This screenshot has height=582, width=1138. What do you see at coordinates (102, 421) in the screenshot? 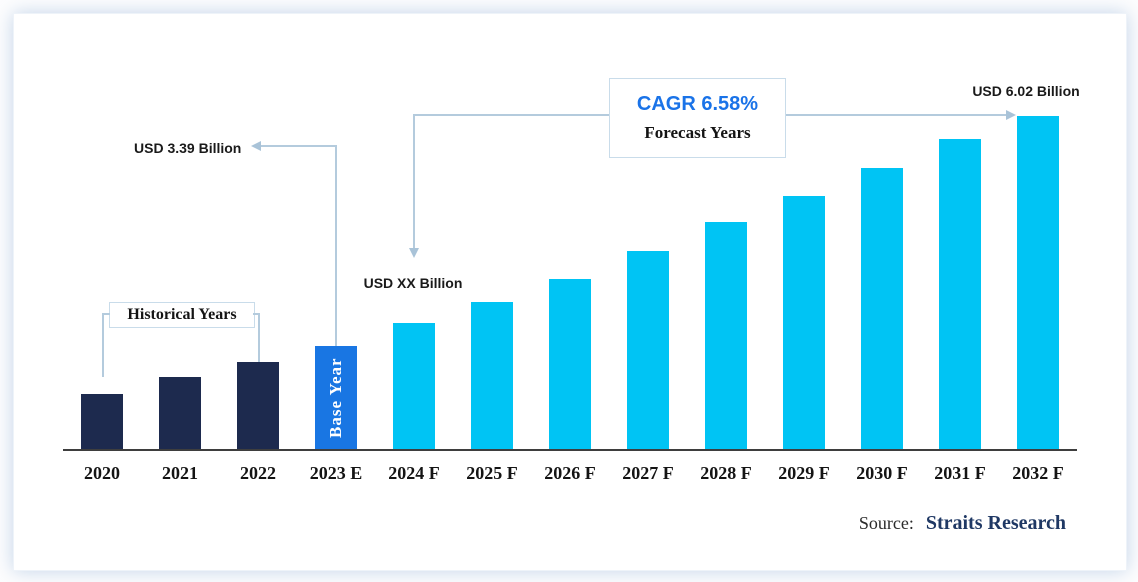
I see `bar-2020` at bounding box center [102, 421].